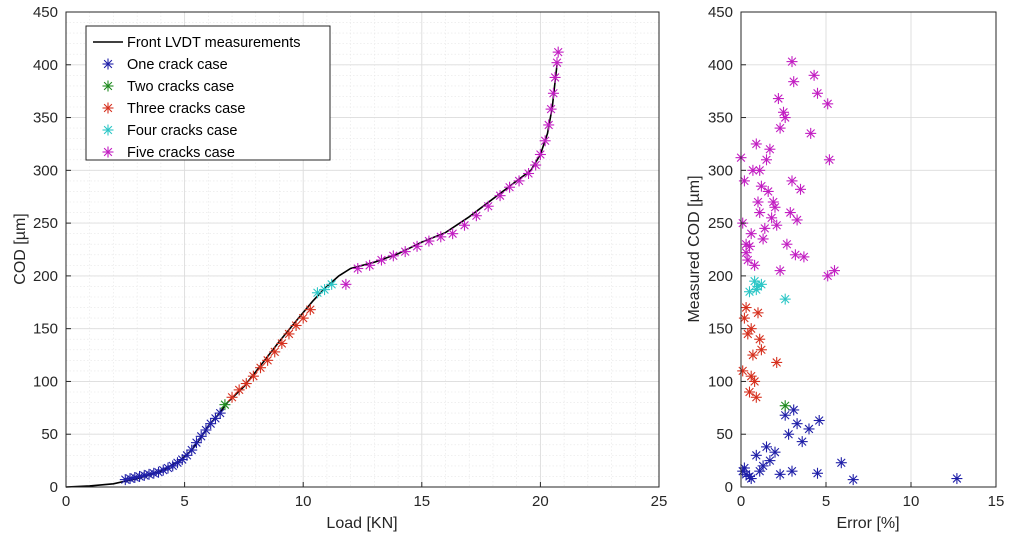  What do you see at coordinates (182, 131) in the screenshot?
I see `legend-label-four-cracks-case: Four cracks case` at bounding box center [182, 131].